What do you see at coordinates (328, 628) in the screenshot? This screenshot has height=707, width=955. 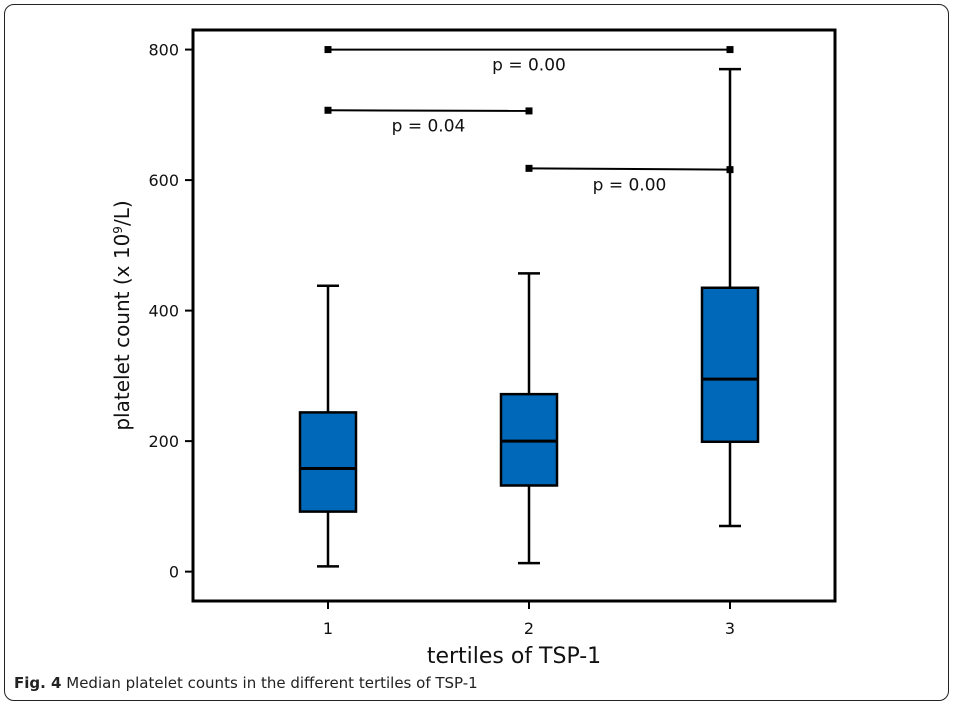 I see `x-tick-label: 1` at bounding box center [328, 628].